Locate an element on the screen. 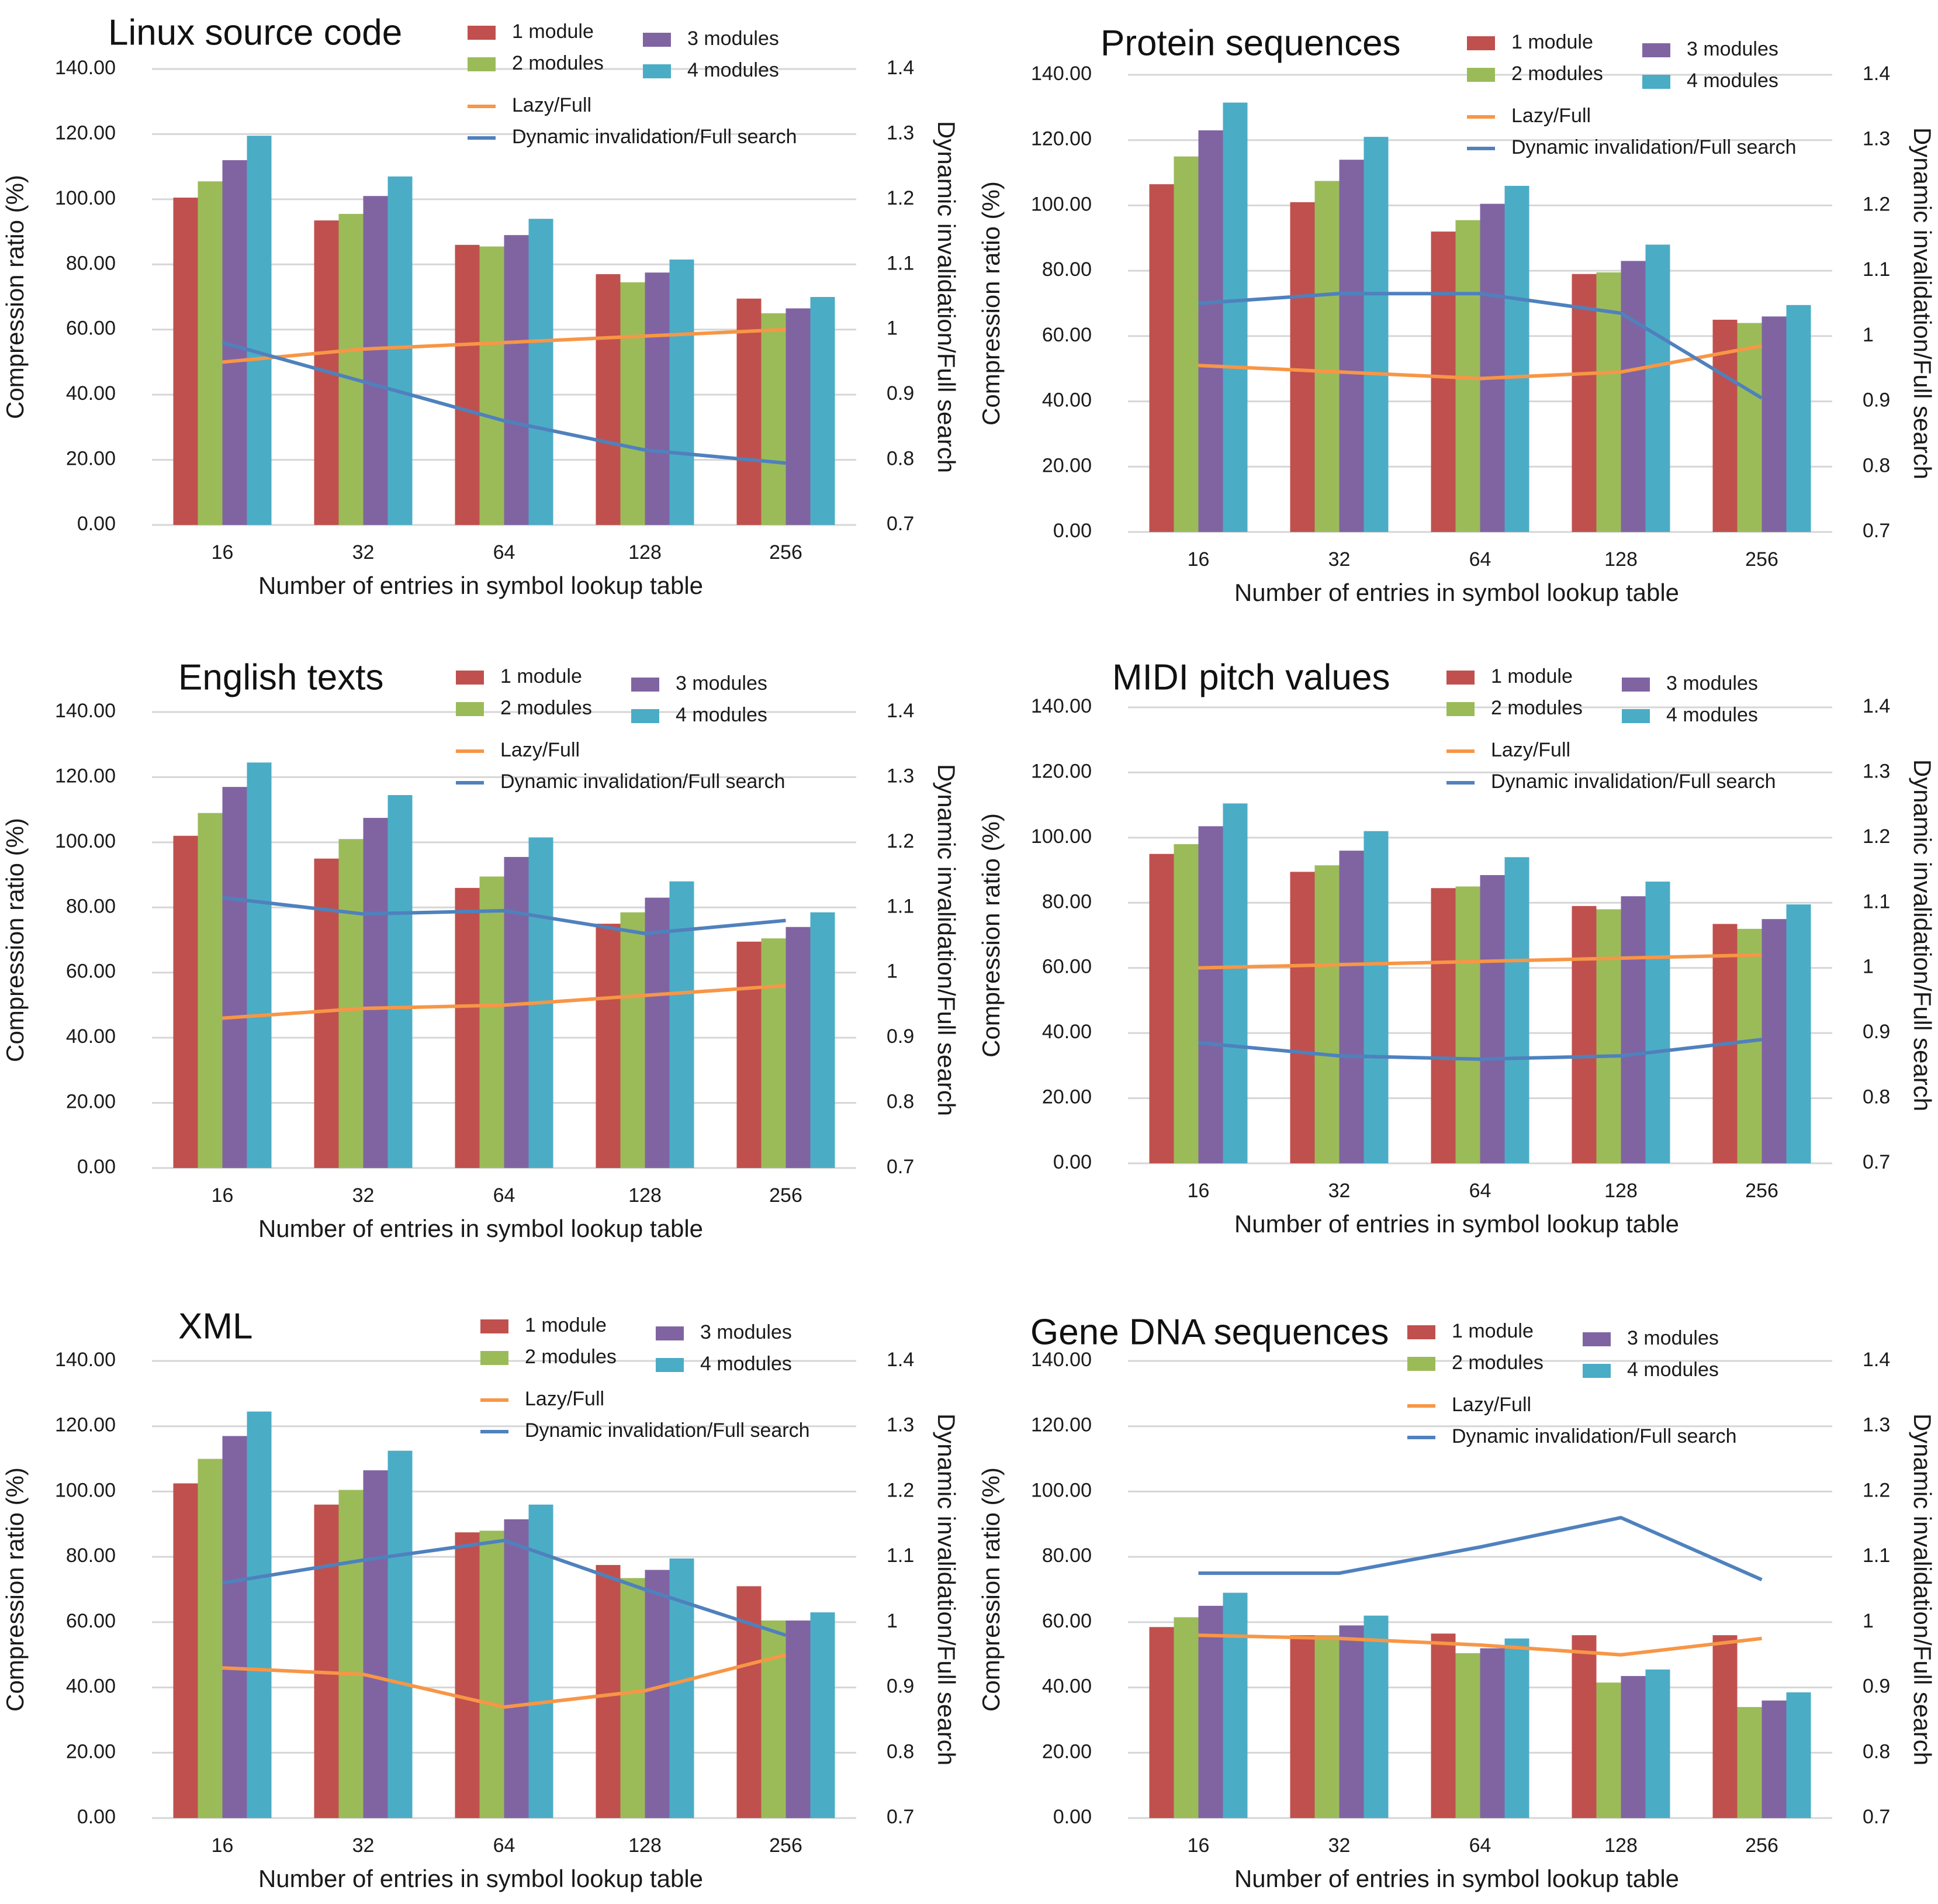  y-tick-label: 120.00 is located at coordinates (1061, 771).